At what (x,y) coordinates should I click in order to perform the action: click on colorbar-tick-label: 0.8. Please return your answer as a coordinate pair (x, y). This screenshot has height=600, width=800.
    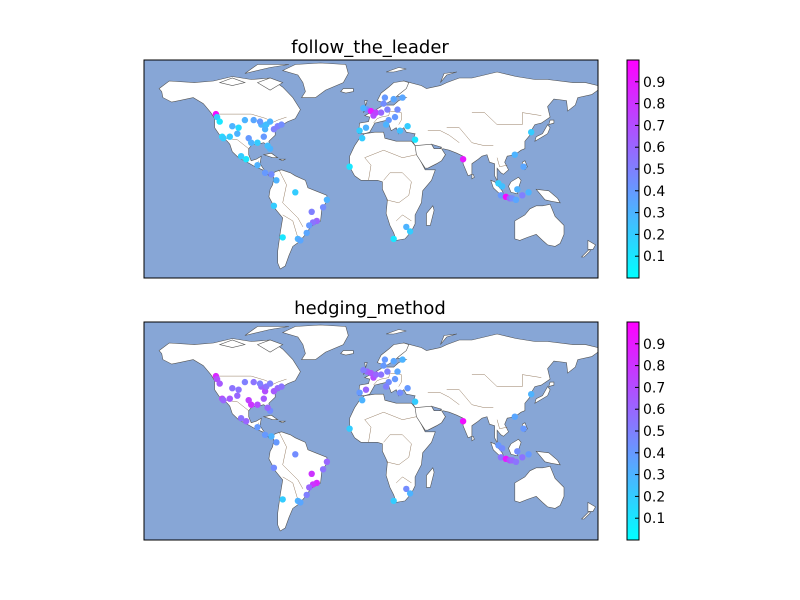
    Looking at the image, I should click on (654, 367).